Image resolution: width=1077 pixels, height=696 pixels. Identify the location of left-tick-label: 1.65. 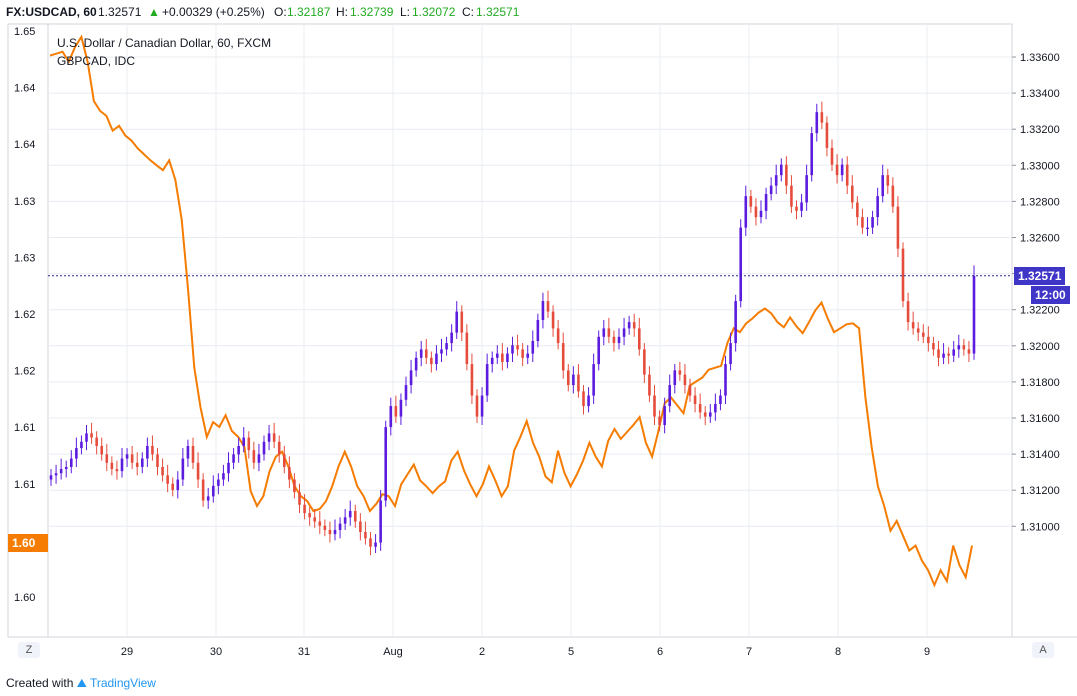
(24, 32).